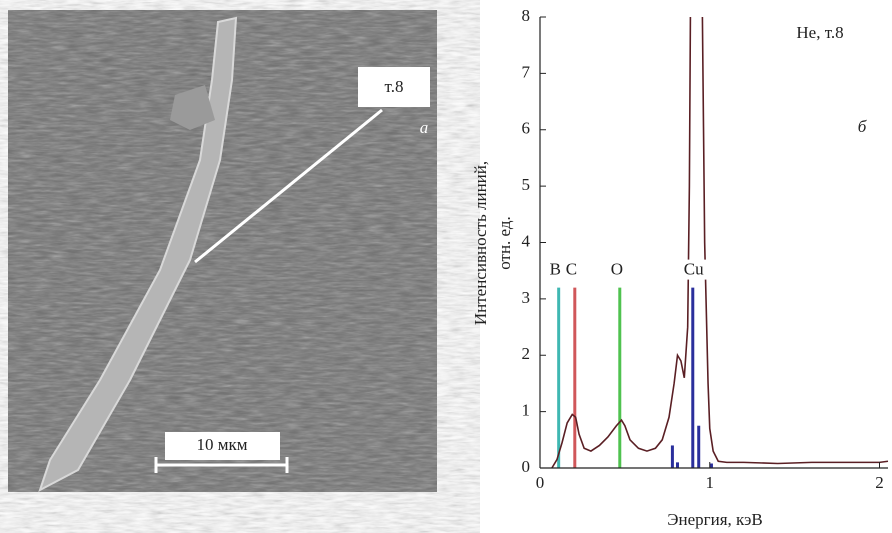 This screenshot has width=892, height=533. What do you see at coordinates (192, 107) in the screenshot?
I see `particle` at bounding box center [192, 107].